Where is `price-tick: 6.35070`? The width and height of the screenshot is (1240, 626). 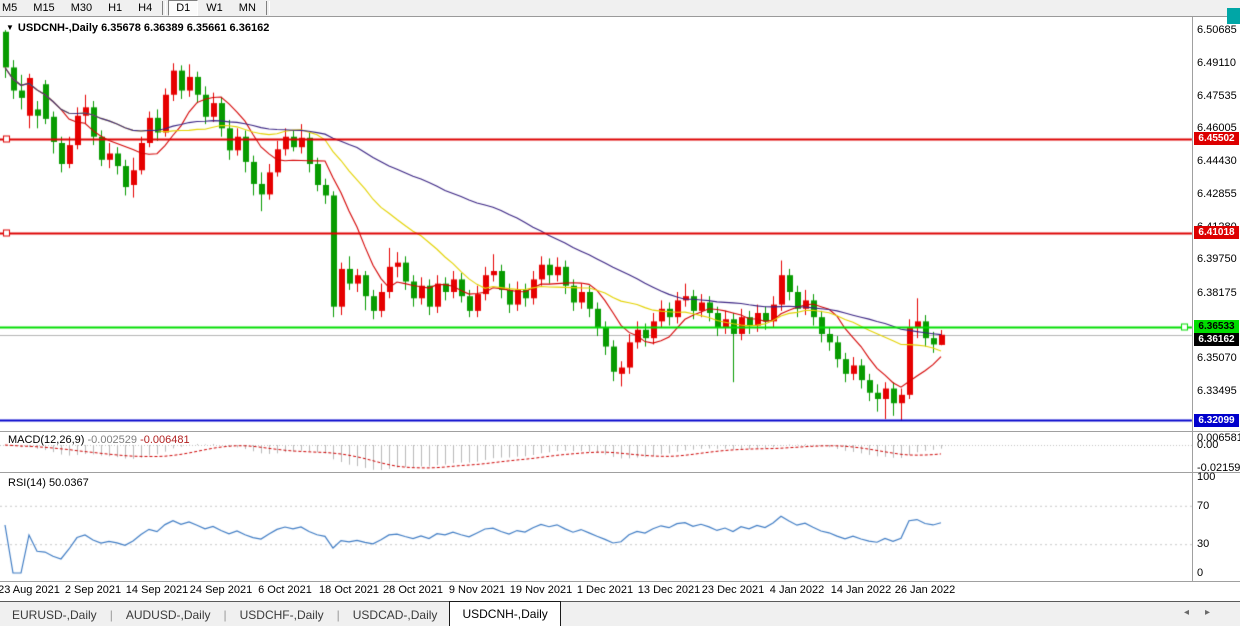
price-tick: 6.35070 is located at coordinates (1217, 358).